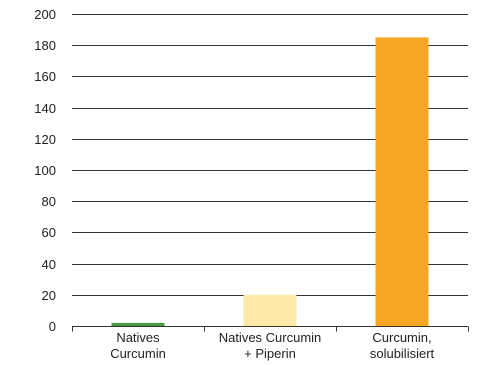  I want to click on x-category-label: Curcumin, so click(138, 353).